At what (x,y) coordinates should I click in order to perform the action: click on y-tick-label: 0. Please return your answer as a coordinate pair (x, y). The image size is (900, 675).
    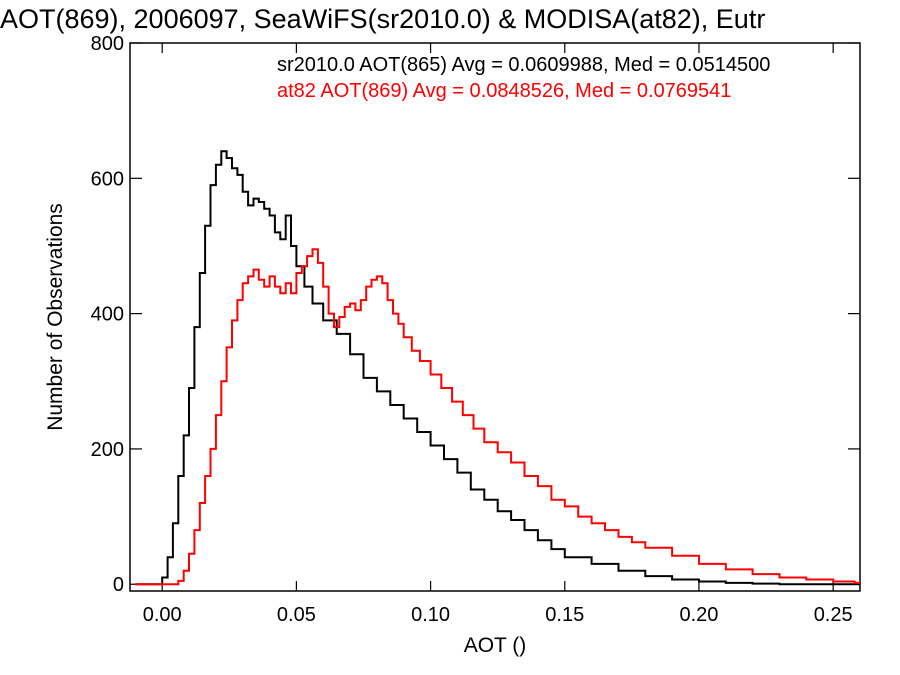
    Looking at the image, I should click on (118, 585).